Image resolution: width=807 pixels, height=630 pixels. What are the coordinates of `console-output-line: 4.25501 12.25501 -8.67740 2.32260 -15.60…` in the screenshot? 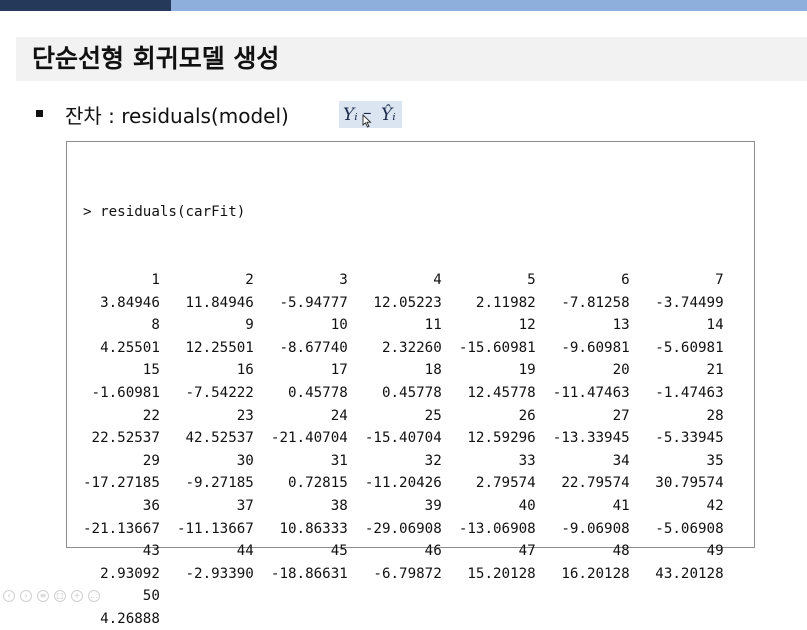 It's located at (403, 347).